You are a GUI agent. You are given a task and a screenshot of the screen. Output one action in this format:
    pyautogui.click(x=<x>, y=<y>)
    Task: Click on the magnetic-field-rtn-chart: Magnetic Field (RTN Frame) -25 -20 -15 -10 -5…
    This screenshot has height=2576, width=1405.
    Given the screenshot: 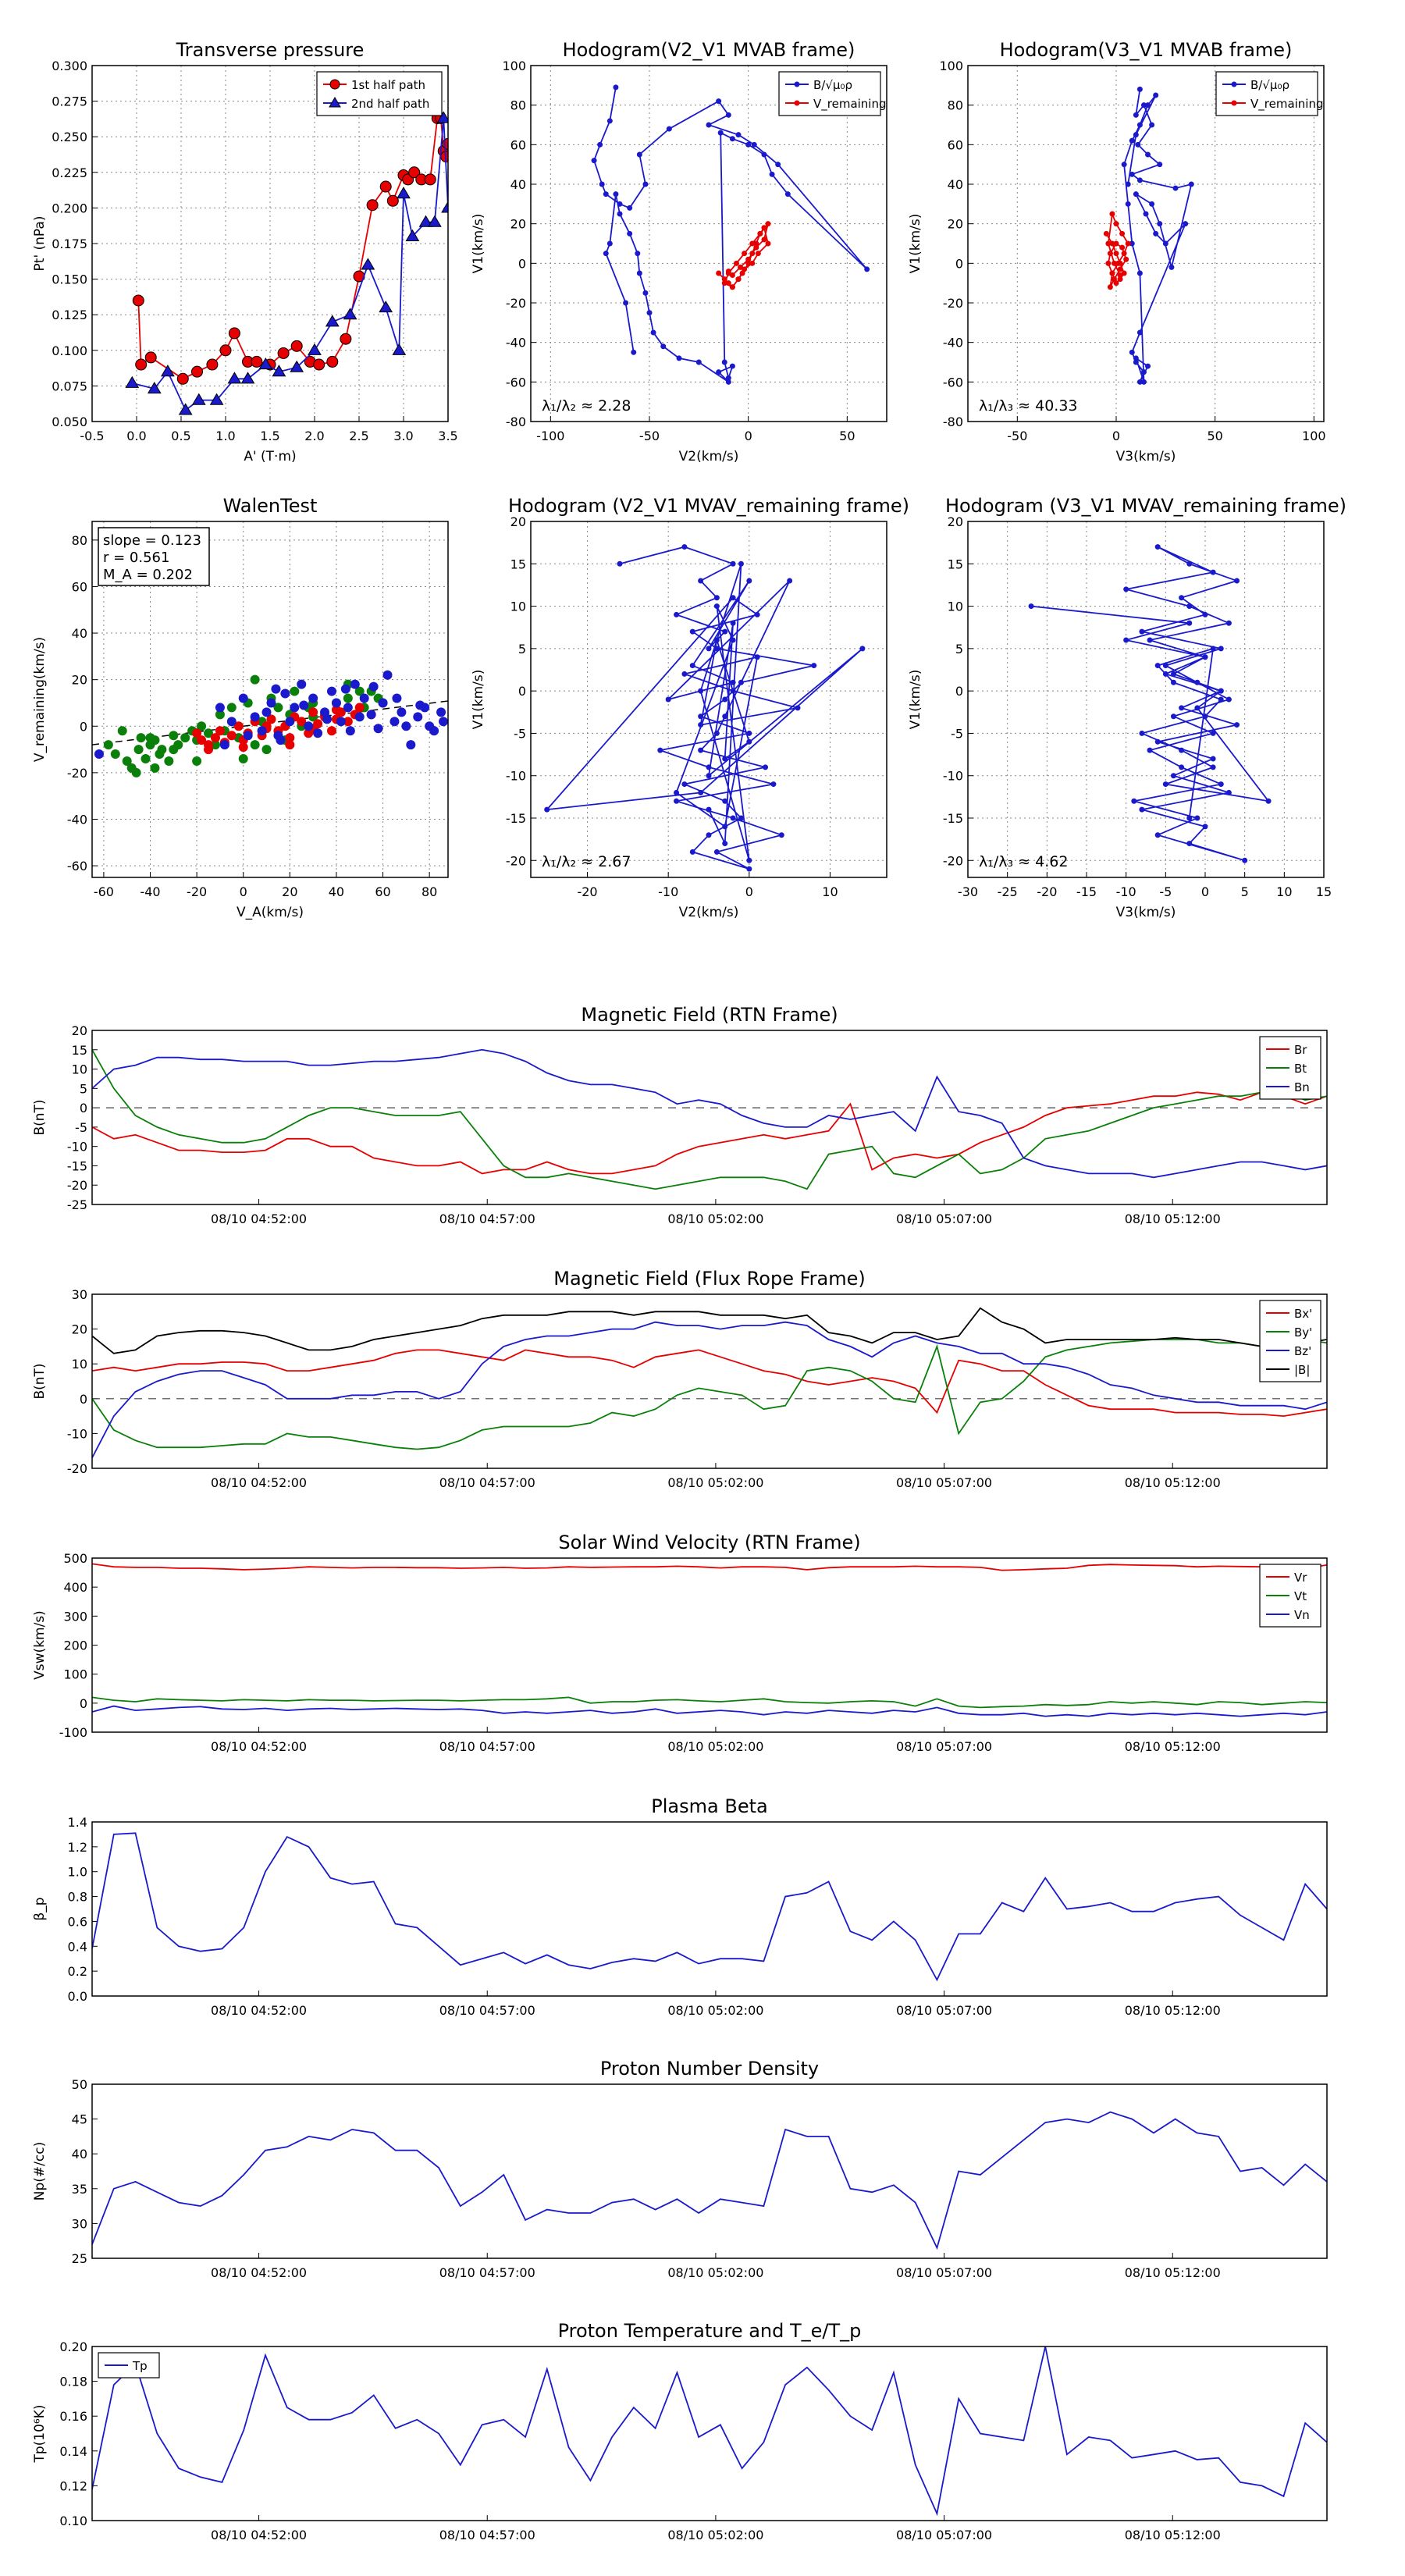 What is the action you would take?
    pyautogui.click(x=680, y=1115)
    